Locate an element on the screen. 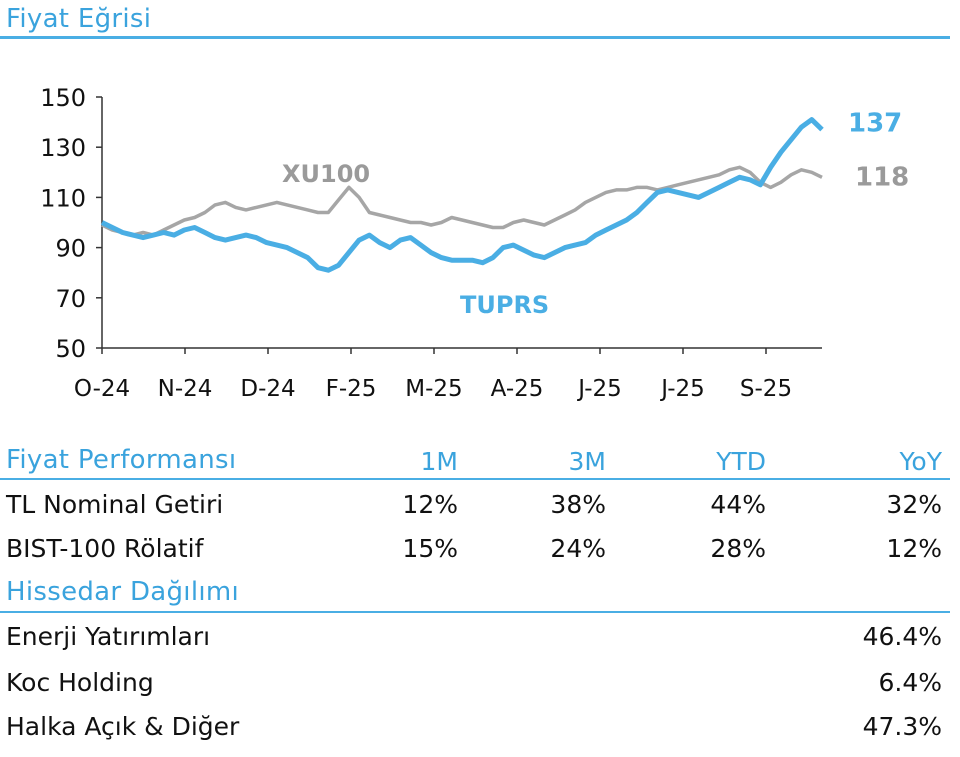 The image size is (960, 757). shareholder-label-1: Koc Holding is located at coordinates (80, 682).